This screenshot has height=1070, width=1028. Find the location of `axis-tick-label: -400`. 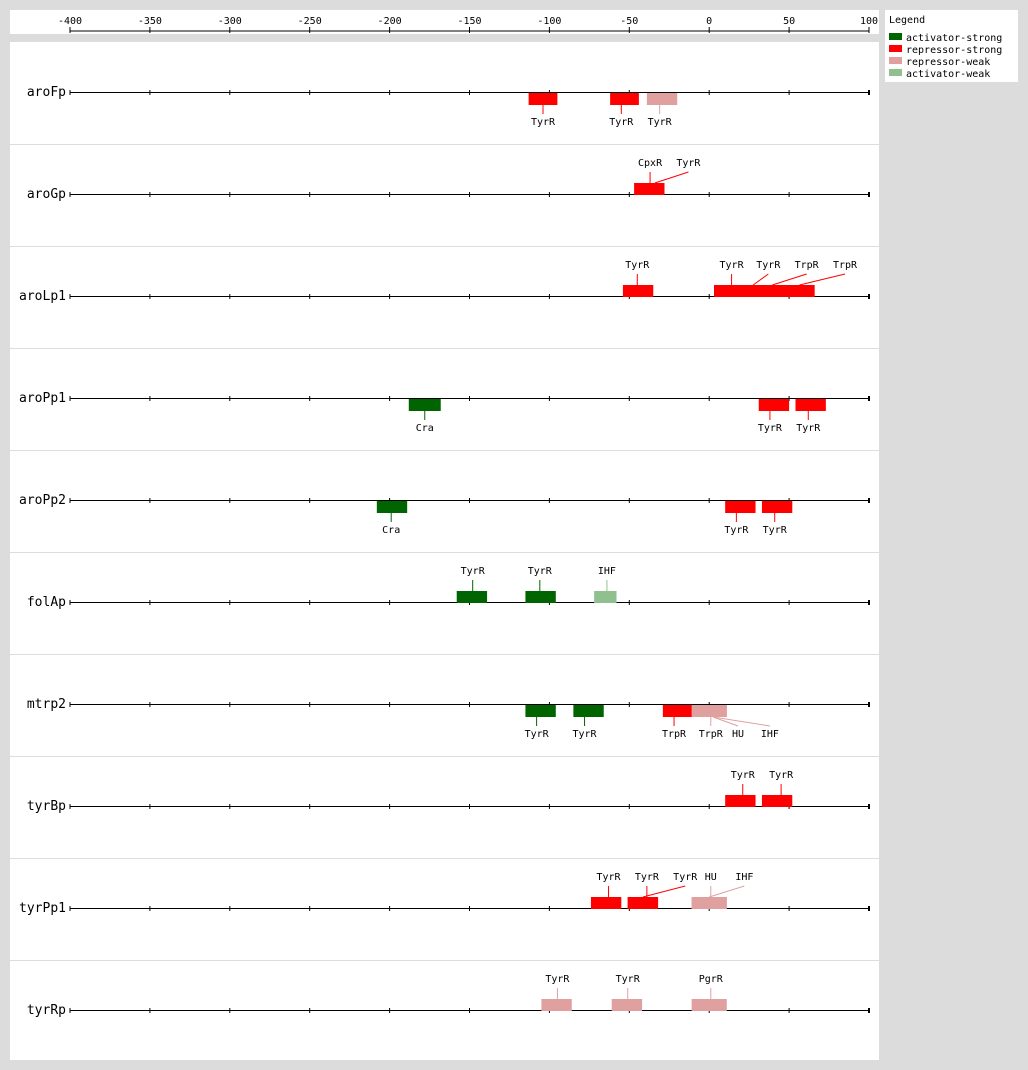

axis-tick-label: -400 is located at coordinates (70, 21).